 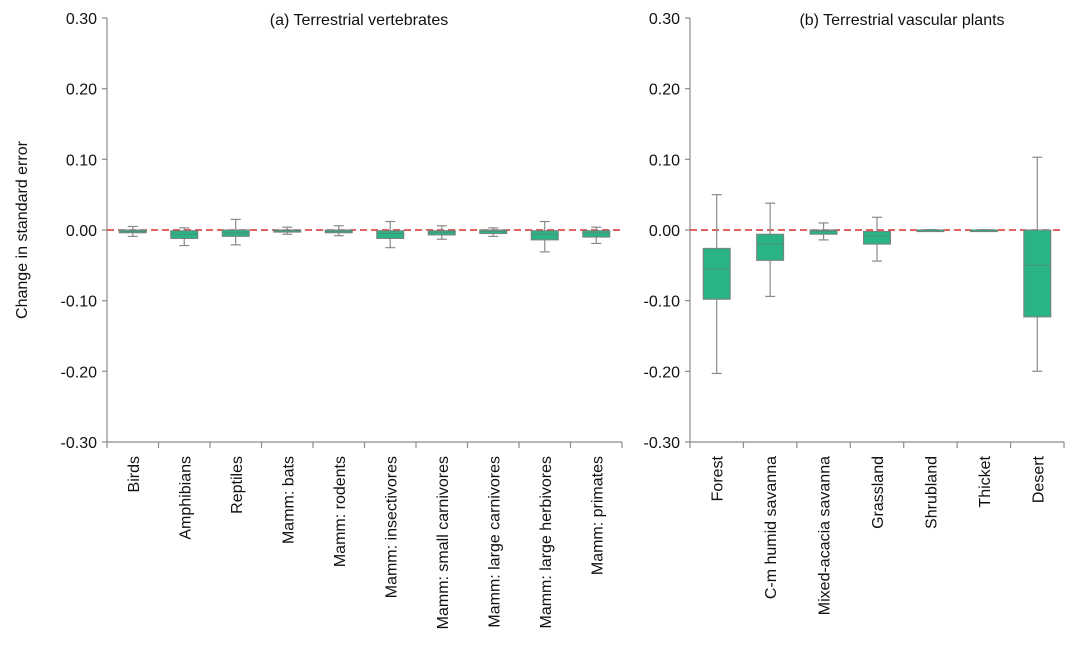 I want to click on category-label: Mamm: rodents, so click(x=340, y=511).